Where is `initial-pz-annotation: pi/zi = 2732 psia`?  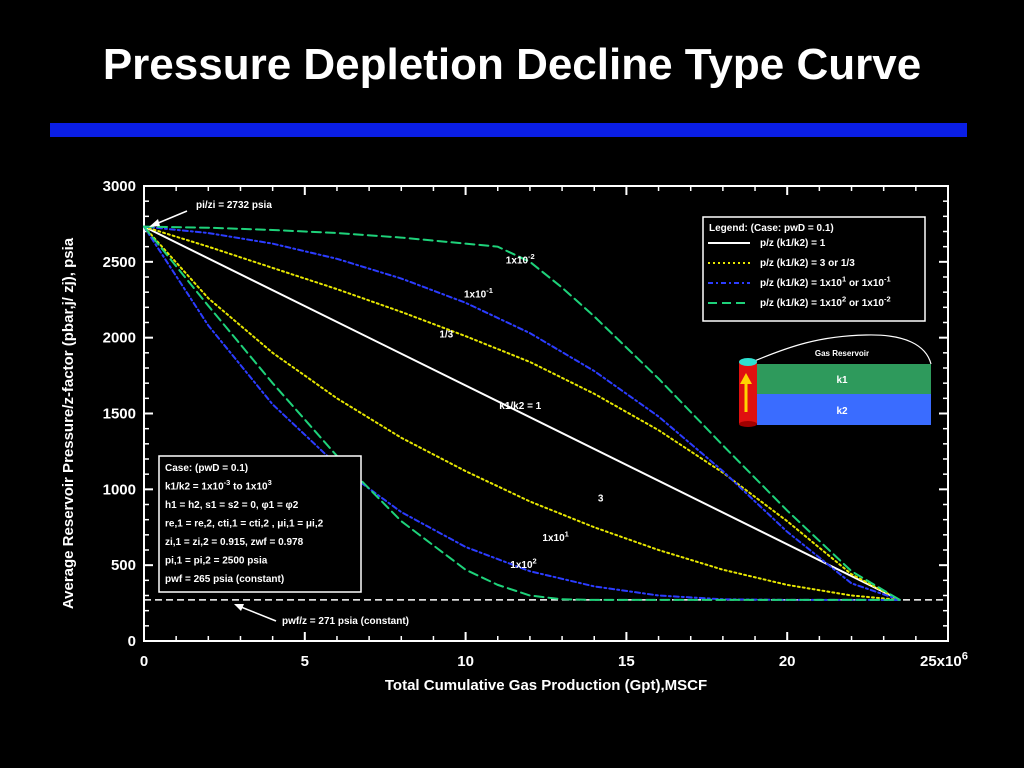 initial-pz-annotation: pi/zi = 2732 psia is located at coordinates (234, 205).